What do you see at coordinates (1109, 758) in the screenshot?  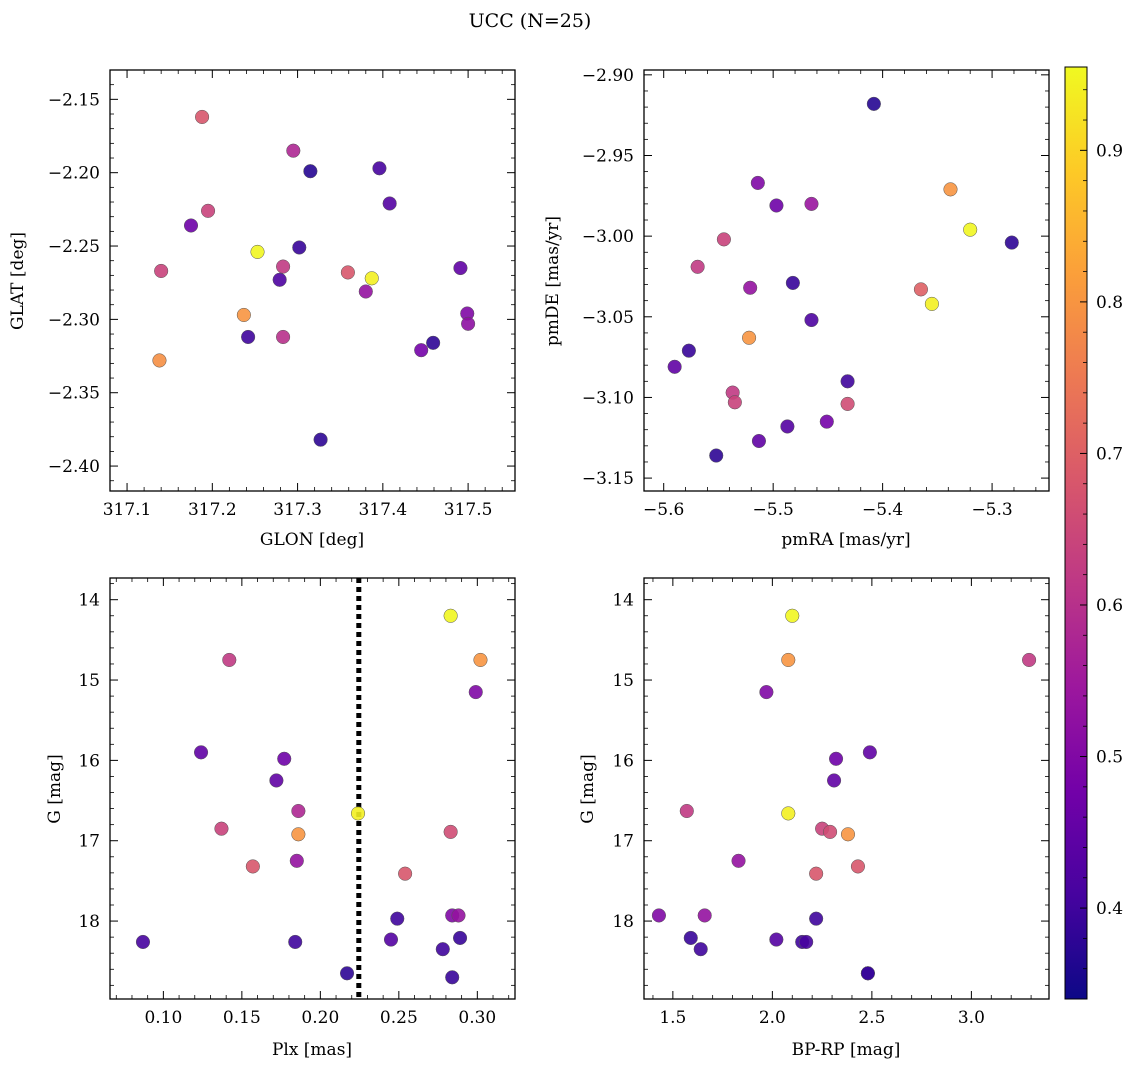 I see `colorbar-tick-label: 0.5` at bounding box center [1109, 758].